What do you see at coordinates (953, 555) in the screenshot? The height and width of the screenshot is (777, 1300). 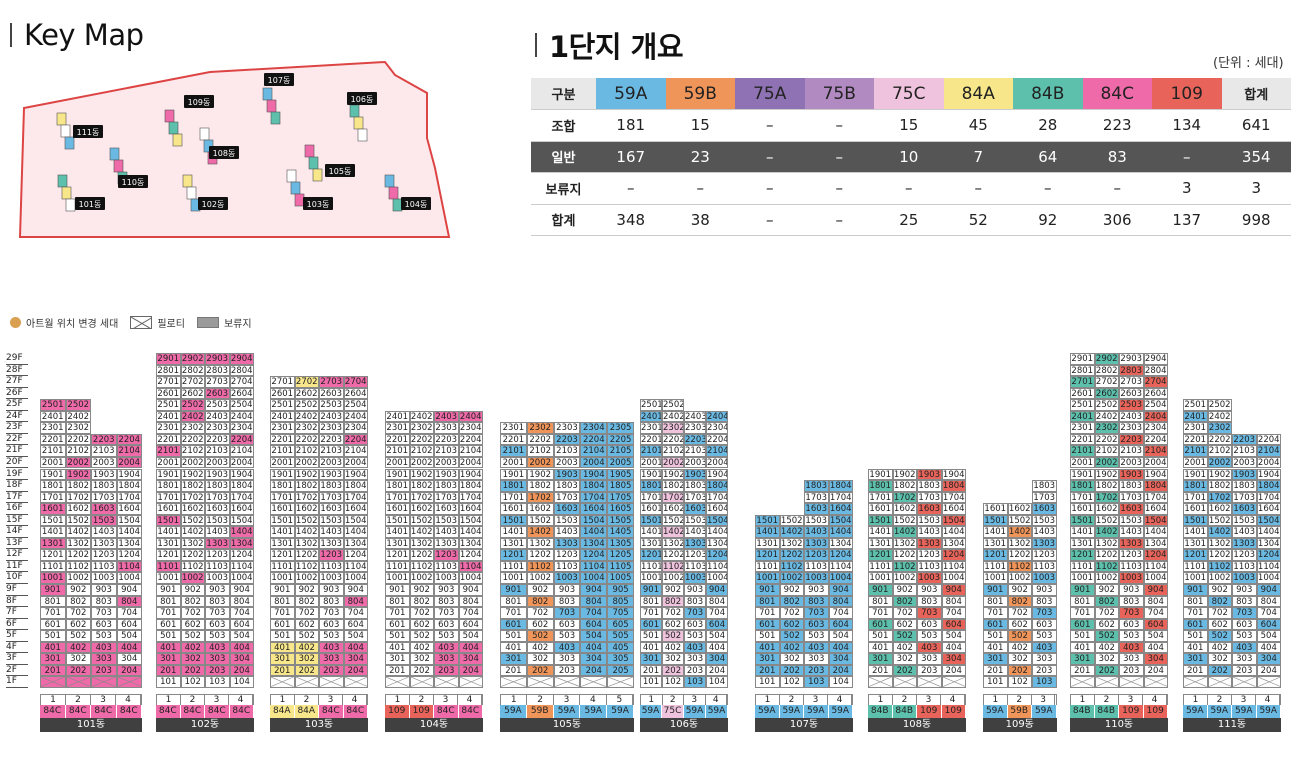 I see `unit-cell: 1204` at bounding box center [953, 555].